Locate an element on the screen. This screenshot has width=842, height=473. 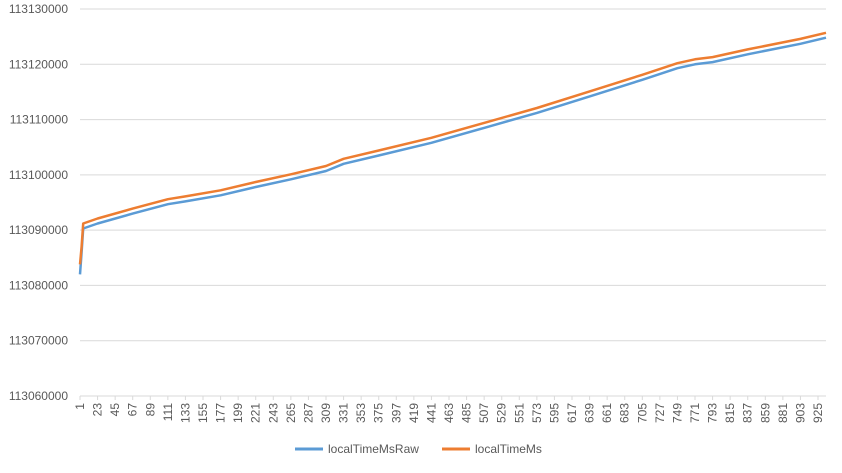
x-tick-label: 551 is located at coordinates (519, 413).